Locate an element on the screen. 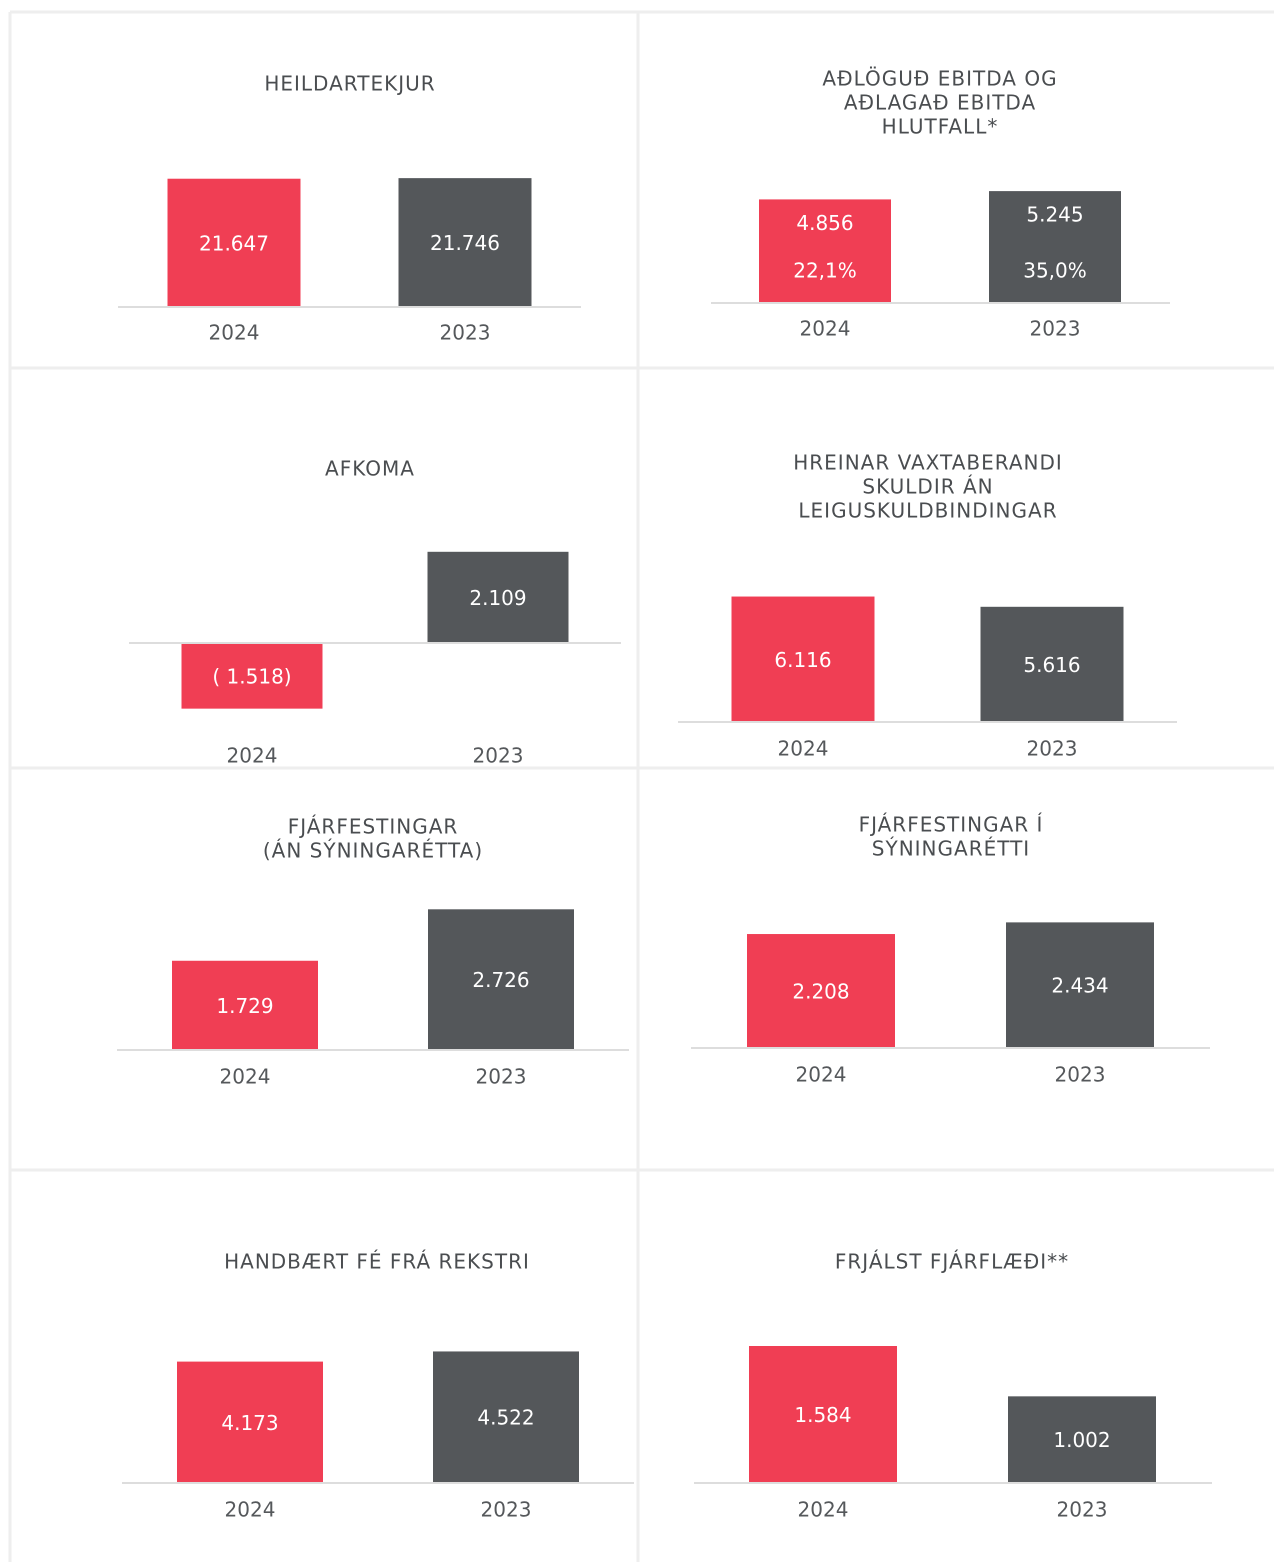  chart-title: FRJÁLST FJÁRFLÆÐI** is located at coordinates (952, 1262).